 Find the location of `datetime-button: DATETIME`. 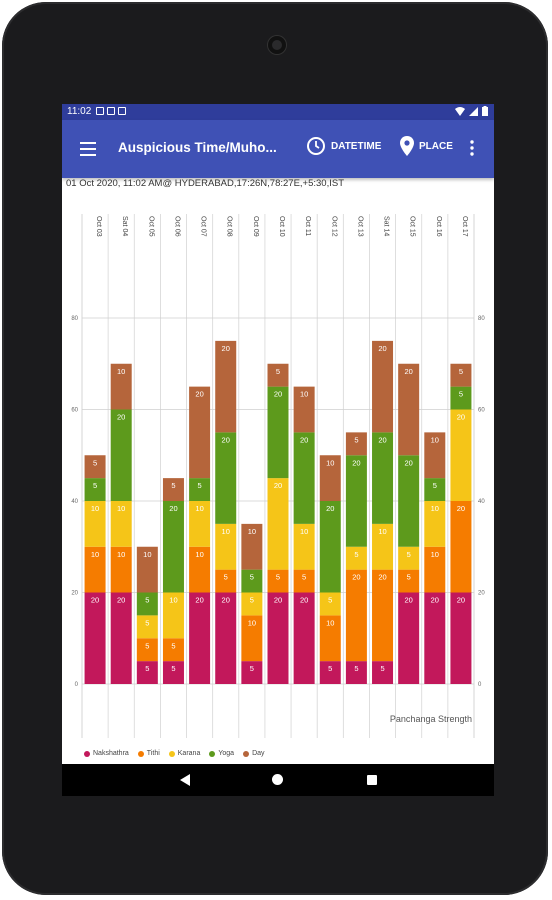

datetime-button: DATETIME is located at coordinates (343, 146).